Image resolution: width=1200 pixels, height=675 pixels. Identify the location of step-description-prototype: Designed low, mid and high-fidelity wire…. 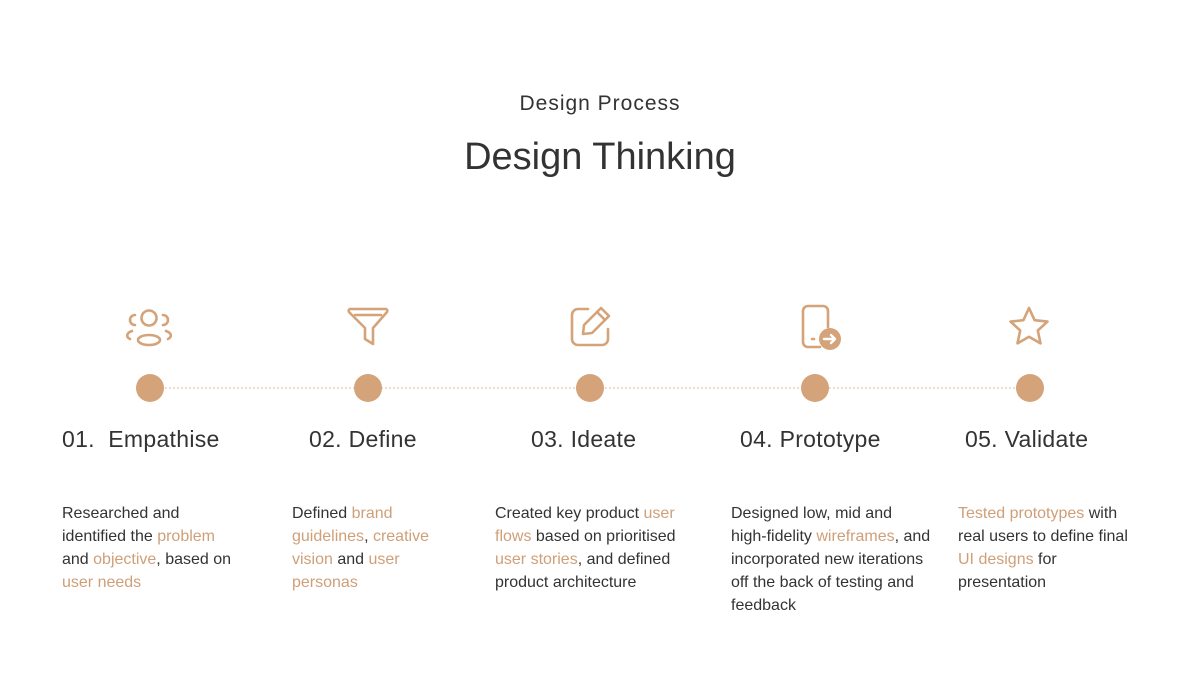
(831, 559).